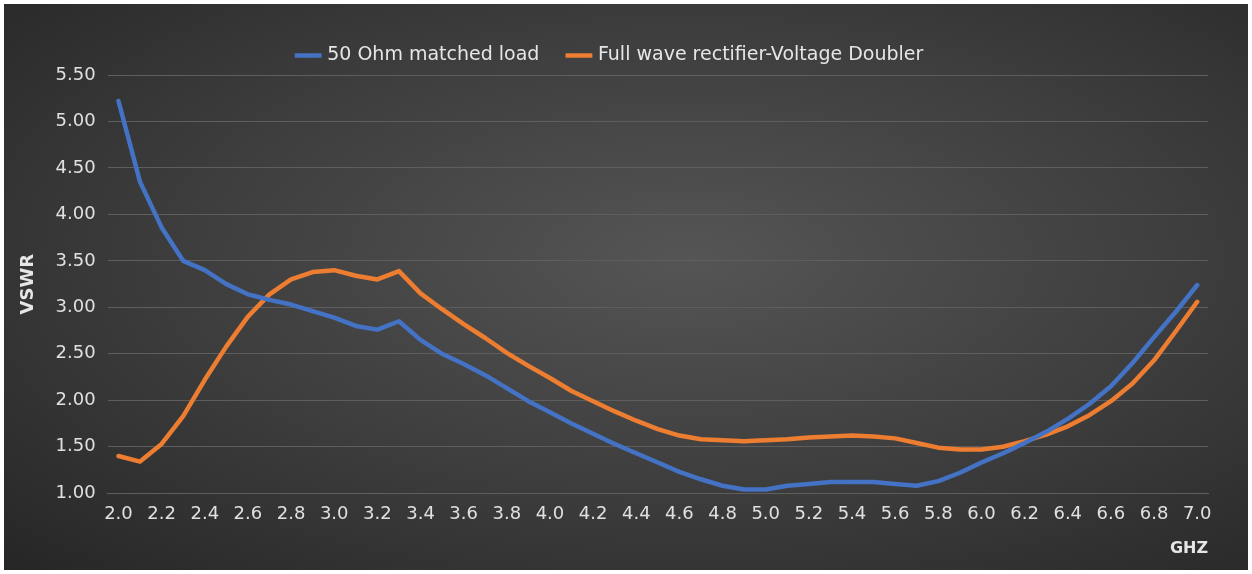 The height and width of the screenshot is (574, 1252). What do you see at coordinates (334, 512) in the screenshot?
I see `x-tick-label: 3.0` at bounding box center [334, 512].